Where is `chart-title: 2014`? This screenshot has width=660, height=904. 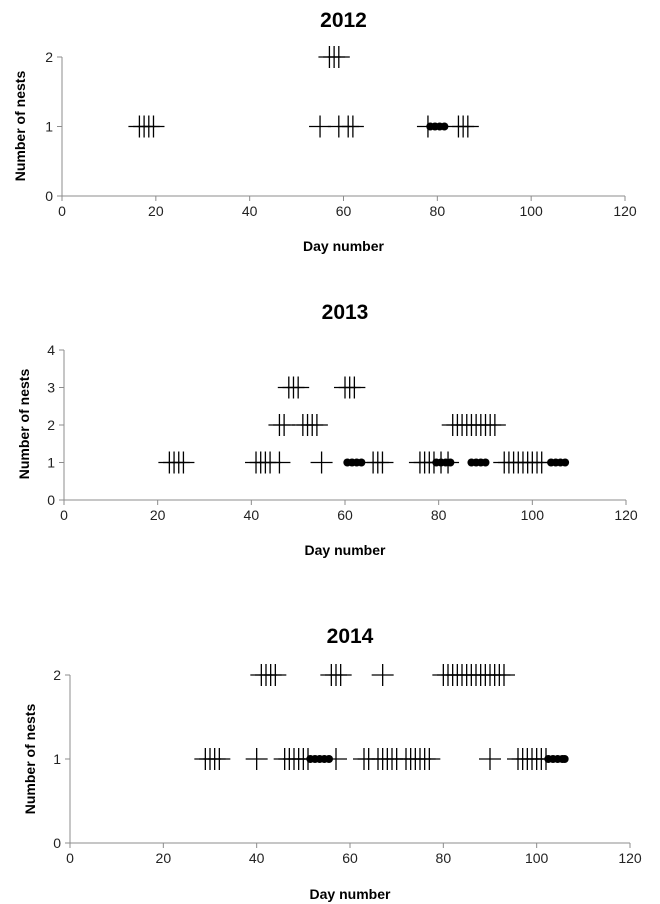 chart-title: 2014 is located at coordinates (350, 636).